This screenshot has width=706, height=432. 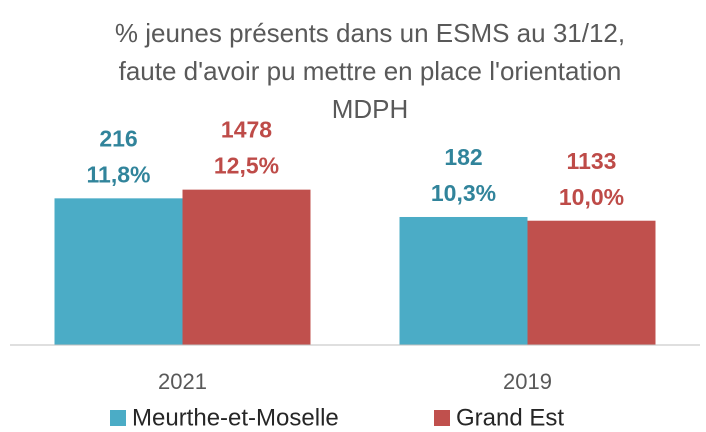 I want to click on value-label: 10,3%, so click(x=463, y=193).